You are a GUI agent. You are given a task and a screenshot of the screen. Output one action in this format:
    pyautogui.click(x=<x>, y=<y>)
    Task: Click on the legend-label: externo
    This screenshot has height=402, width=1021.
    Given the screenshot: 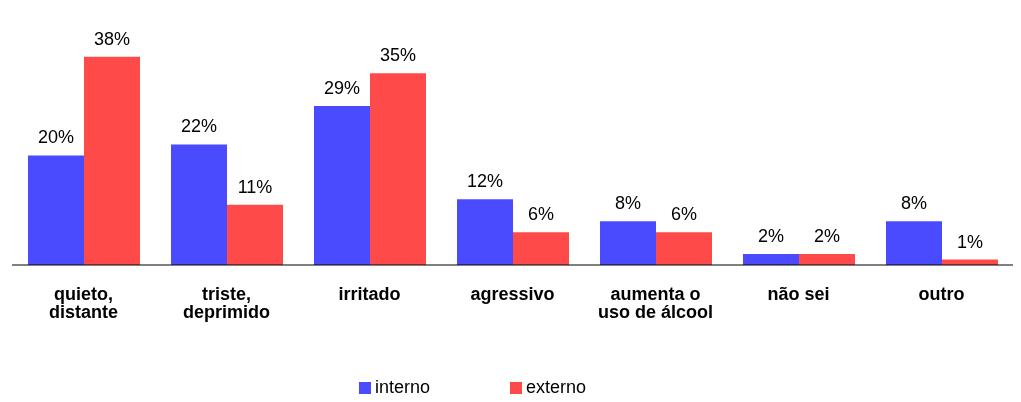 What is the action you would take?
    pyautogui.click(x=556, y=387)
    